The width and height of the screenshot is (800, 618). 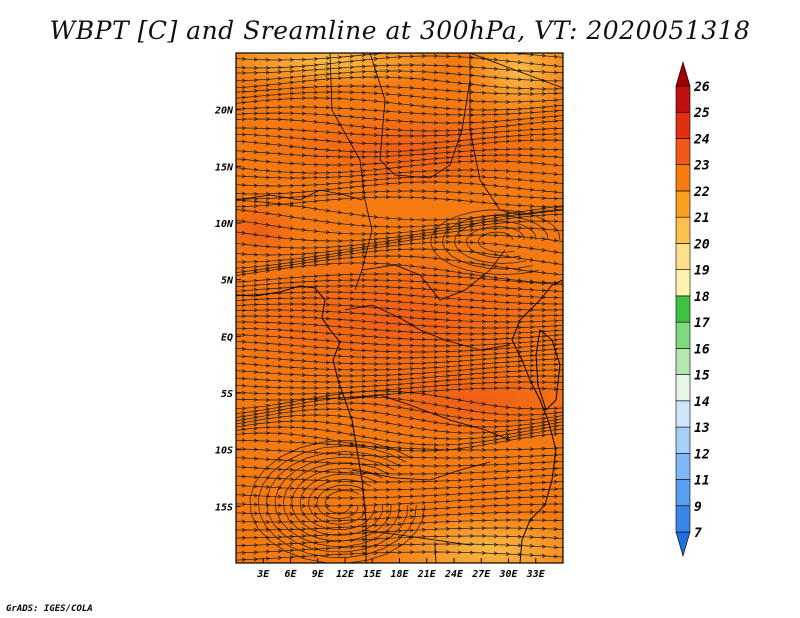 What do you see at coordinates (227, 337) in the screenshot?
I see `lat-tick-label: EQ` at bounding box center [227, 337].